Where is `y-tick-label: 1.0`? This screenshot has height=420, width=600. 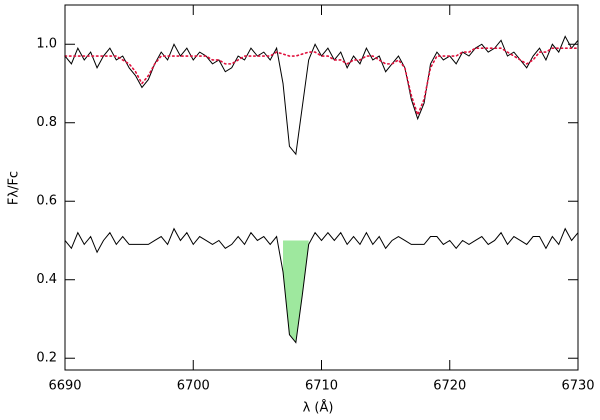
y-tick-label: 1.0 is located at coordinates (46, 44).